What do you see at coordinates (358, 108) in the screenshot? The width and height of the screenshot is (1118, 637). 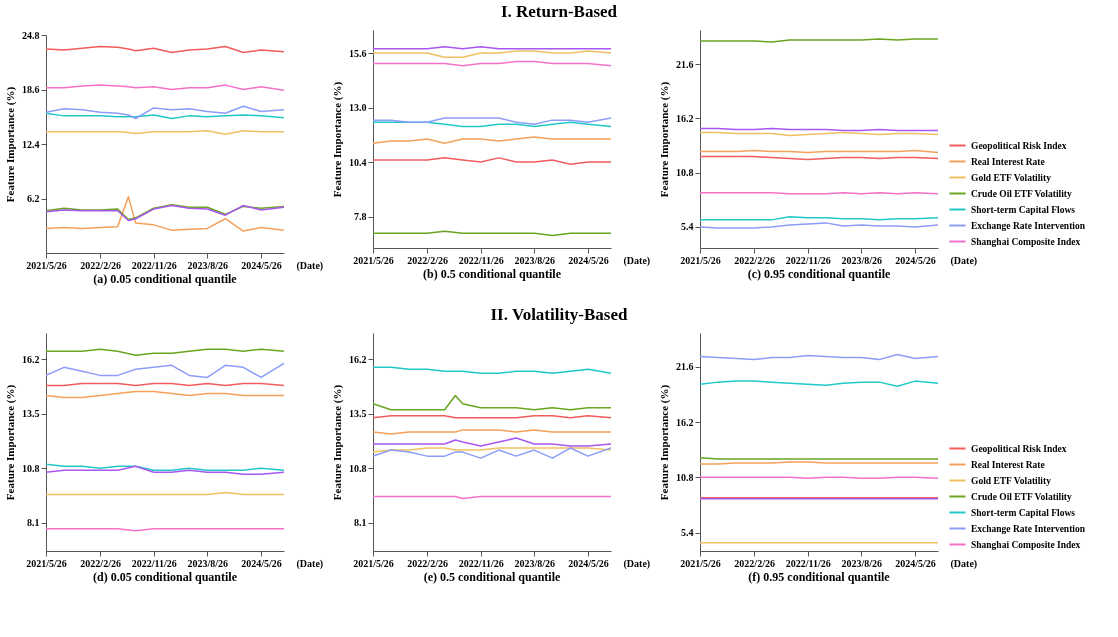 I see `y-tick-label: 13.0` at bounding box center [358, 108].